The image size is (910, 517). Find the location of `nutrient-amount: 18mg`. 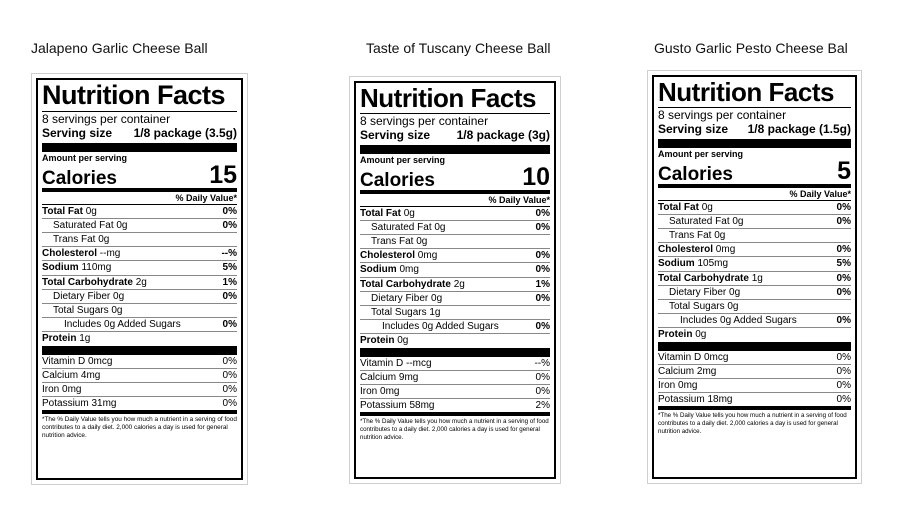

nutrient-amount: 18mg is located at coordinates (720, 400).